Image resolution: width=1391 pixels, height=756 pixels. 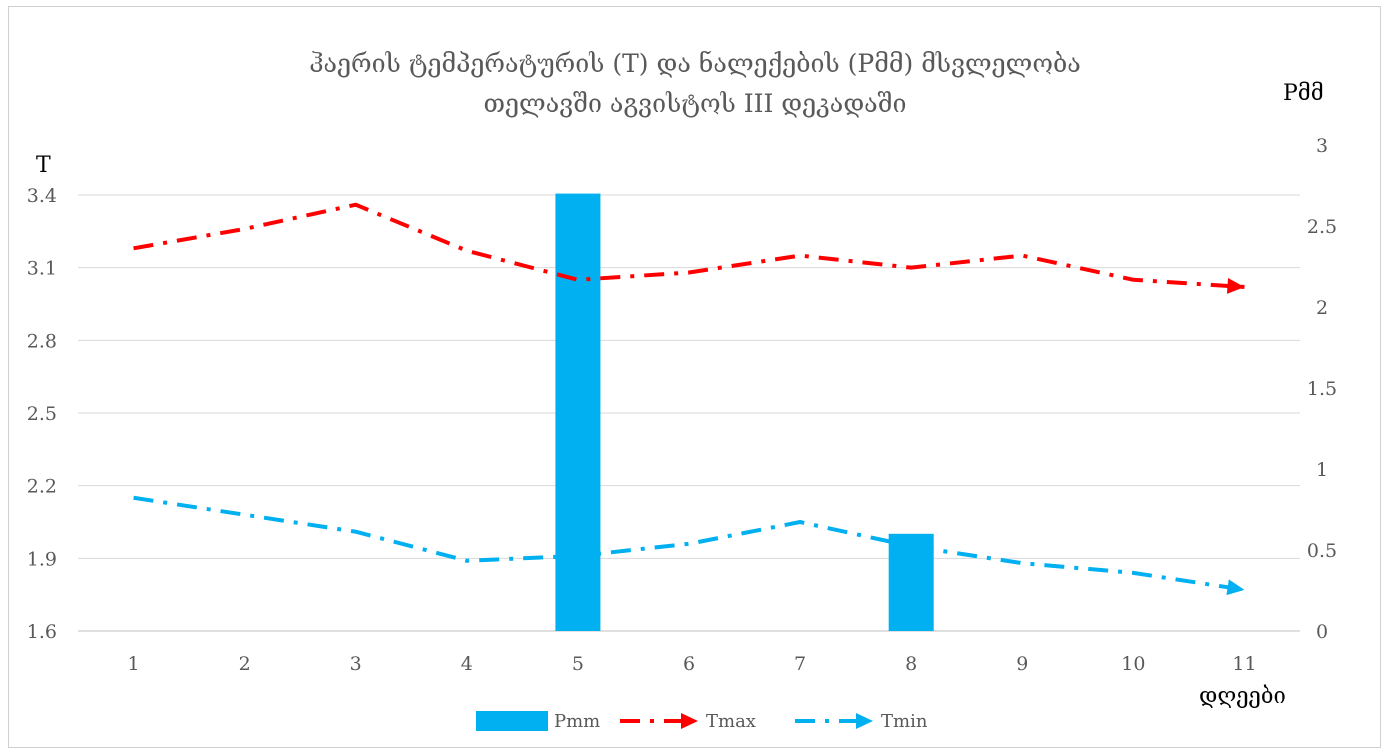 I want to click on legend-label-pmm: Pmm, so click(x=577, y=721).